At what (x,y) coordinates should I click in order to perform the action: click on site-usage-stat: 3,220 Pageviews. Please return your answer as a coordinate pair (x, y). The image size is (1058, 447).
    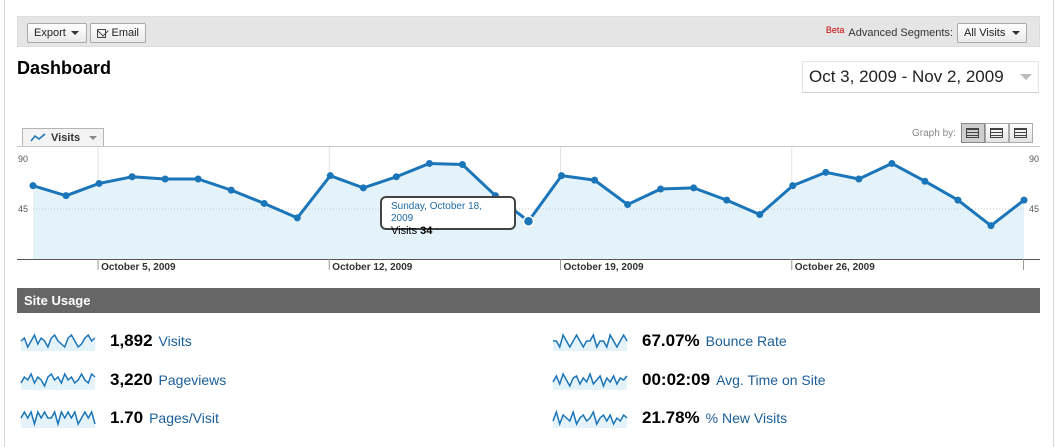
    Looking at the image, I should click on (123, 380).